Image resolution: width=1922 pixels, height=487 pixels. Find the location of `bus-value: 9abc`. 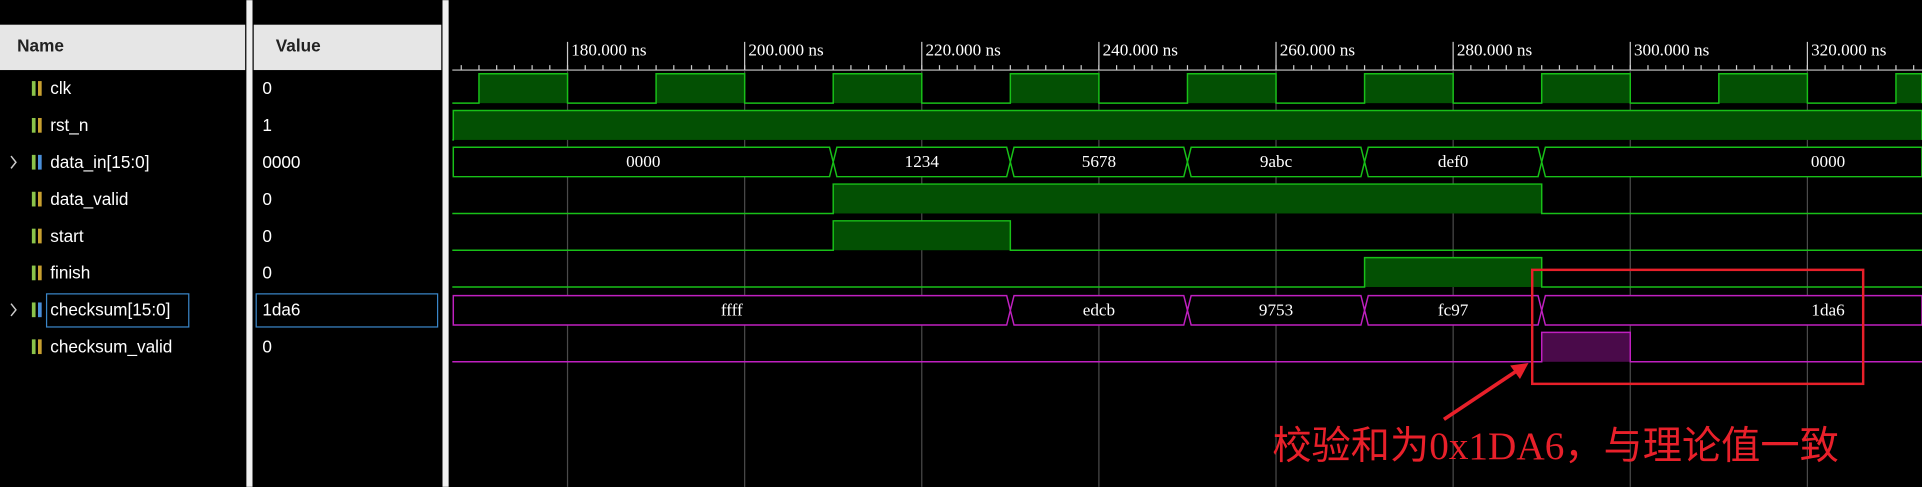

bus-value: 9abc is located at coordinates (1276, 161).